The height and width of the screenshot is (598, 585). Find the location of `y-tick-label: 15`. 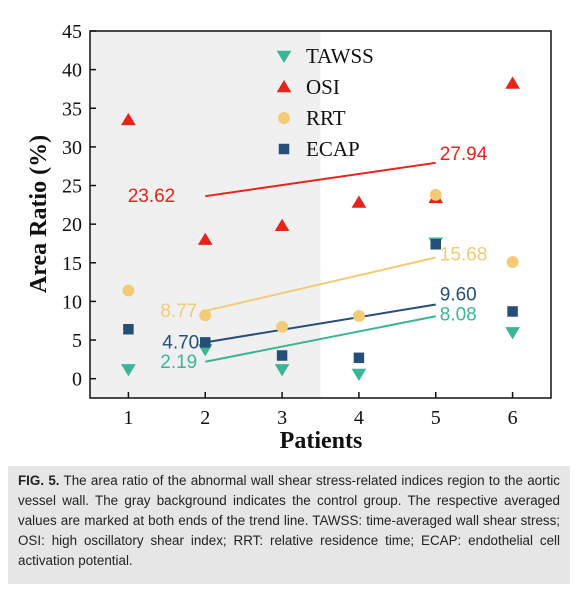

y-tick-label: 15 is located at coordinates (72, 264).